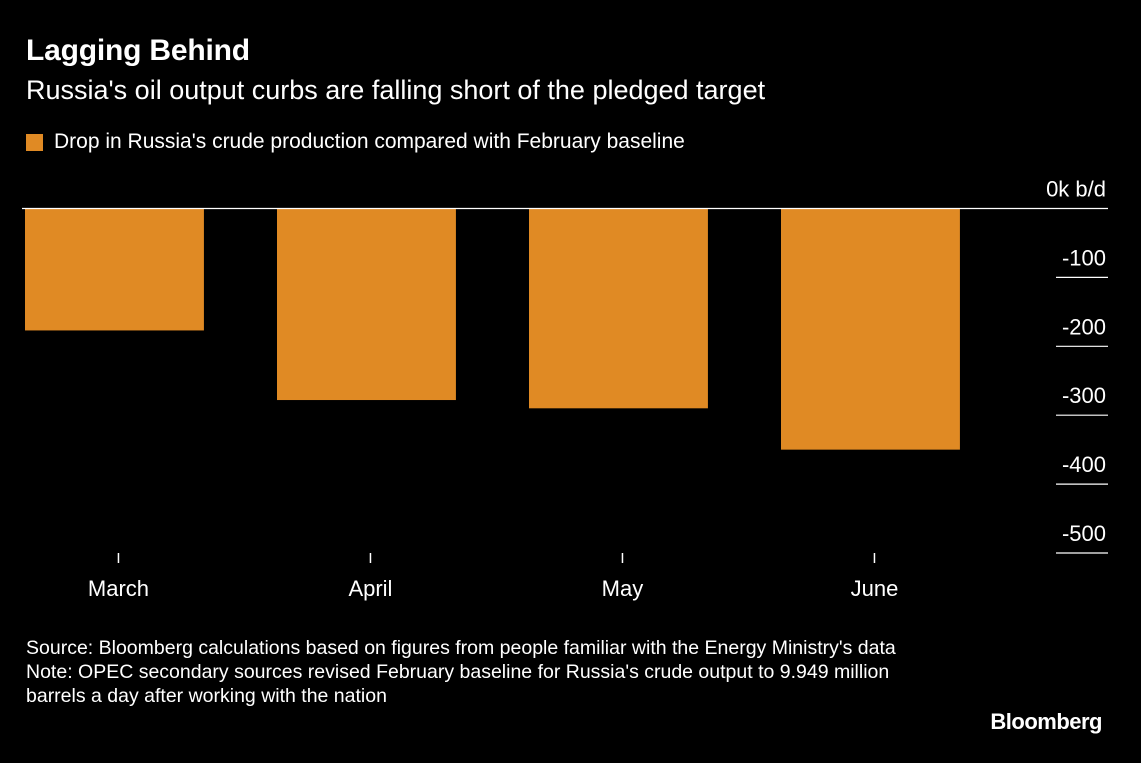  What do you see at coordinates (370, 588) in the screenshot?
I see `x-tick-label: April` at bounding box center [370, 588].